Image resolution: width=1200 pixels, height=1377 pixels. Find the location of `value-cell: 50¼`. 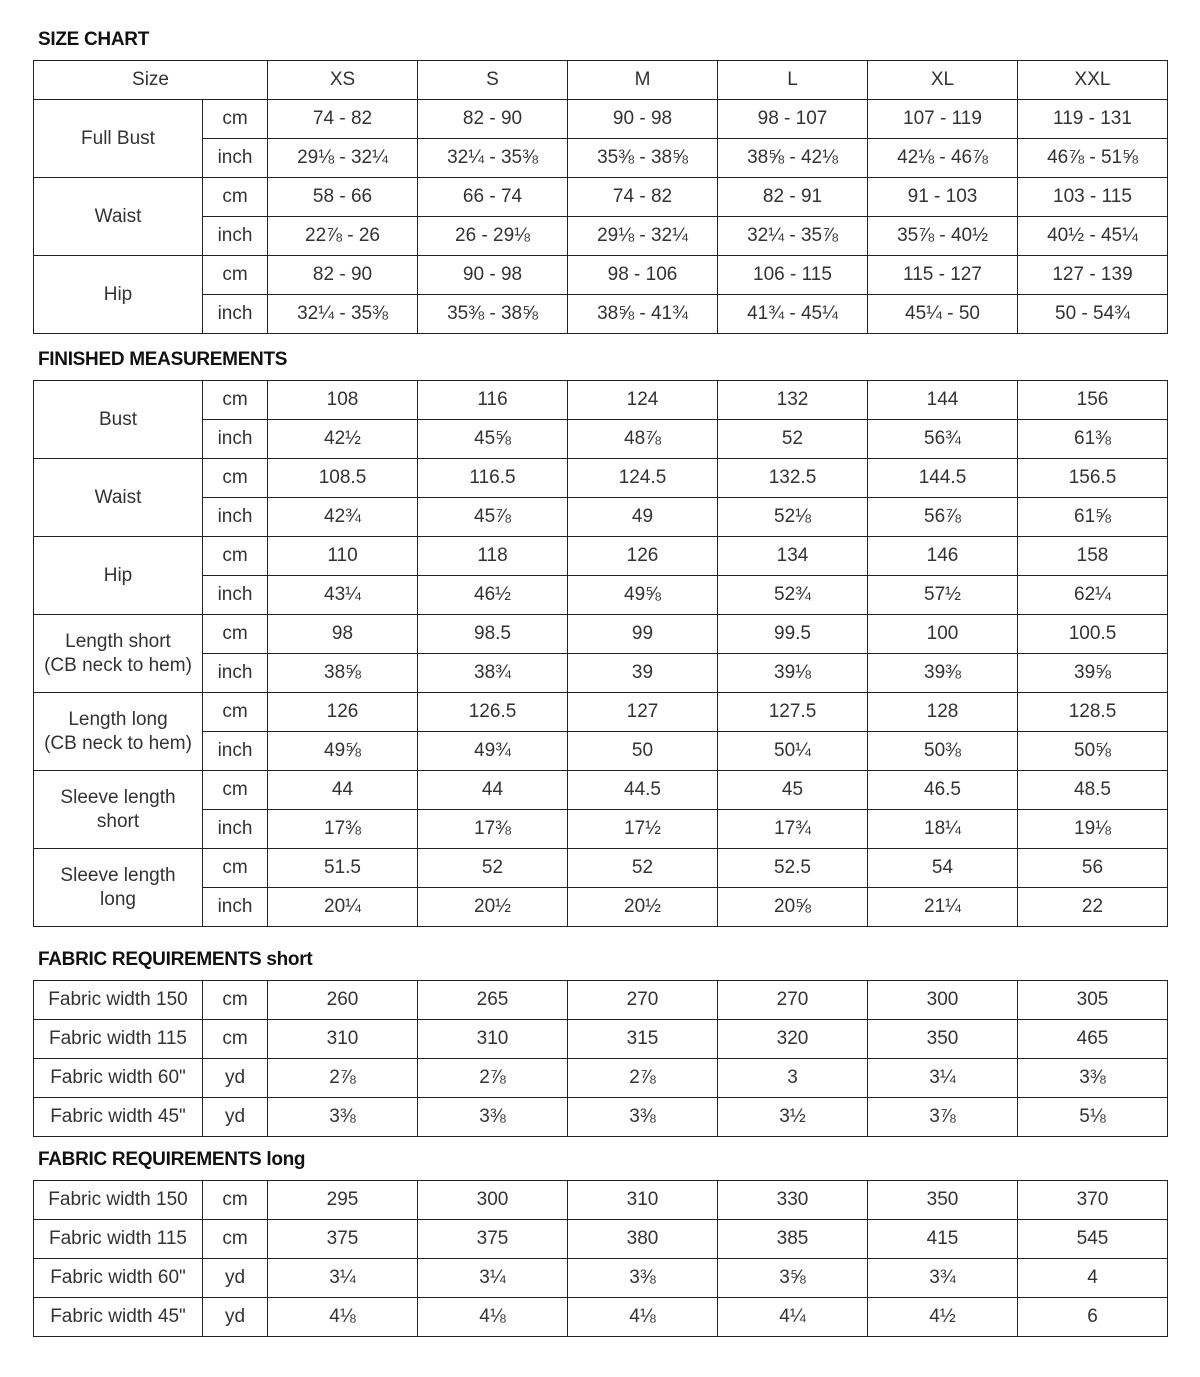

value-cell: 50¼ is located at coordinates (792, 751).